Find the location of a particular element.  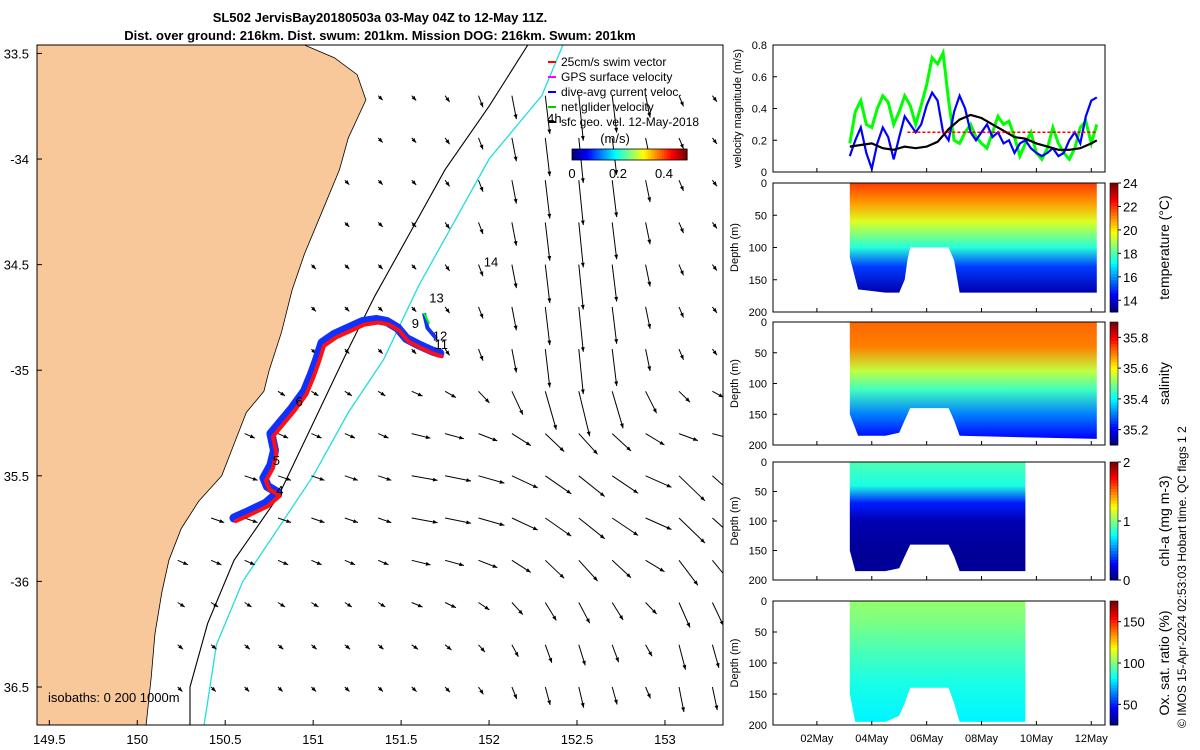

colorbar-tick-label: 150 is located at coordinates (1134, 622).